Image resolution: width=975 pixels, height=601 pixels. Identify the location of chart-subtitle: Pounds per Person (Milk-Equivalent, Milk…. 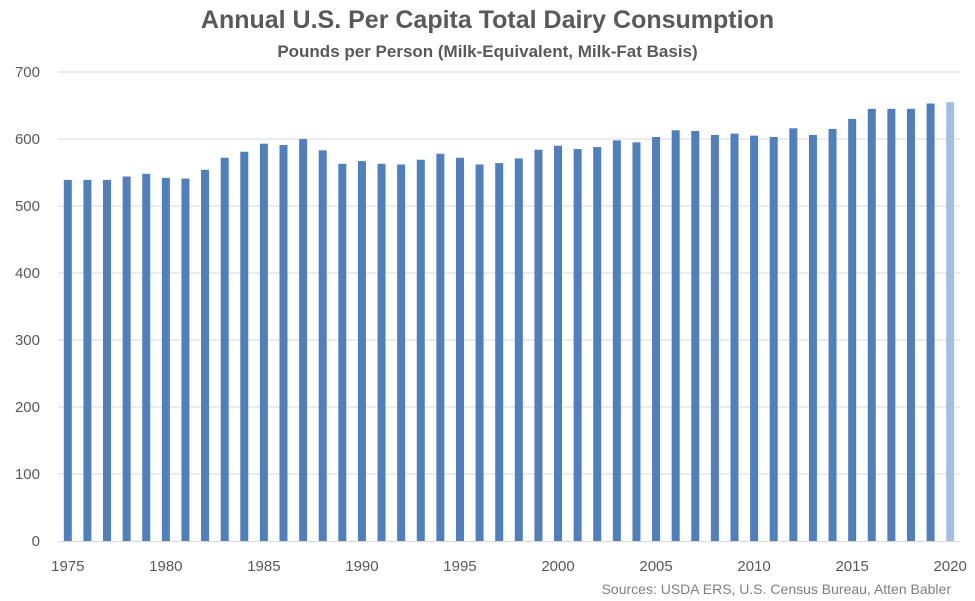
(487, 51).